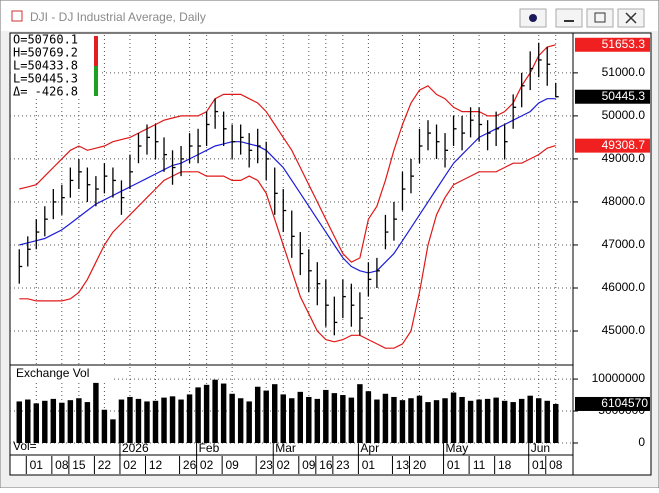 This screenshot has width=659, height=493. I want to click on panel-caption: Vol=, so click(25, 446).